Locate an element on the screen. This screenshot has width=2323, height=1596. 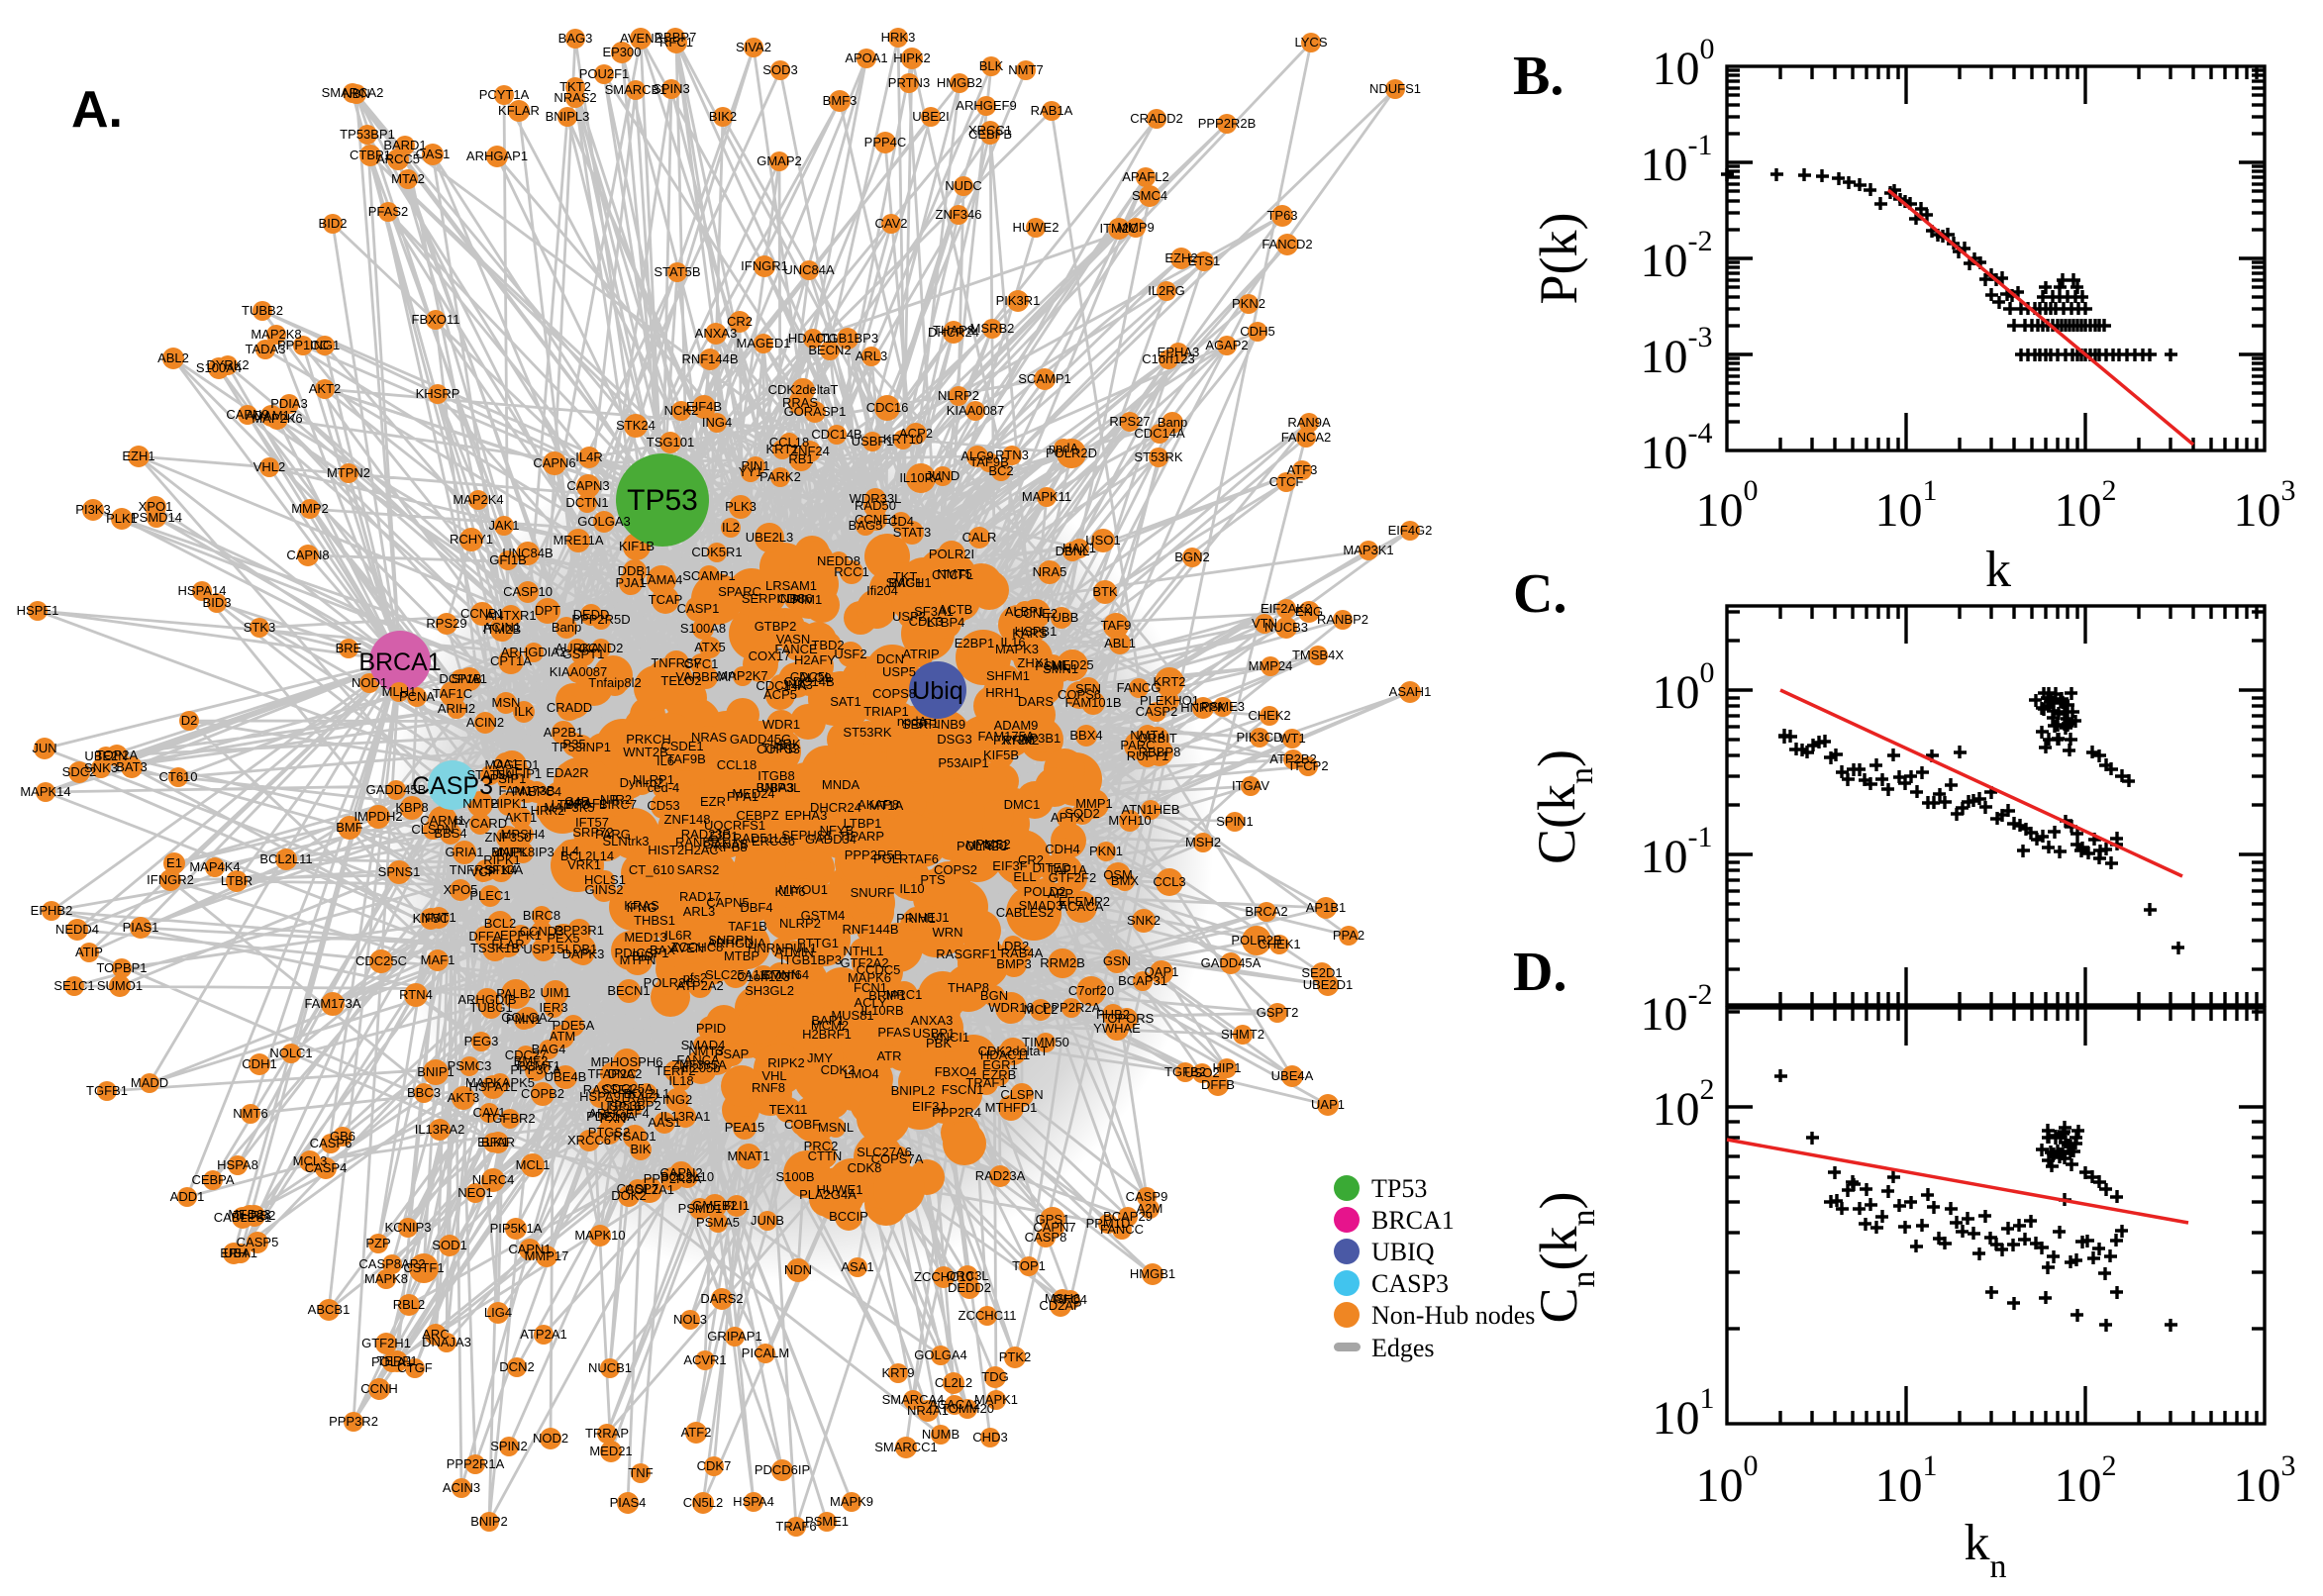
svg-text: CASP10 is located at coordinates (528, 591).